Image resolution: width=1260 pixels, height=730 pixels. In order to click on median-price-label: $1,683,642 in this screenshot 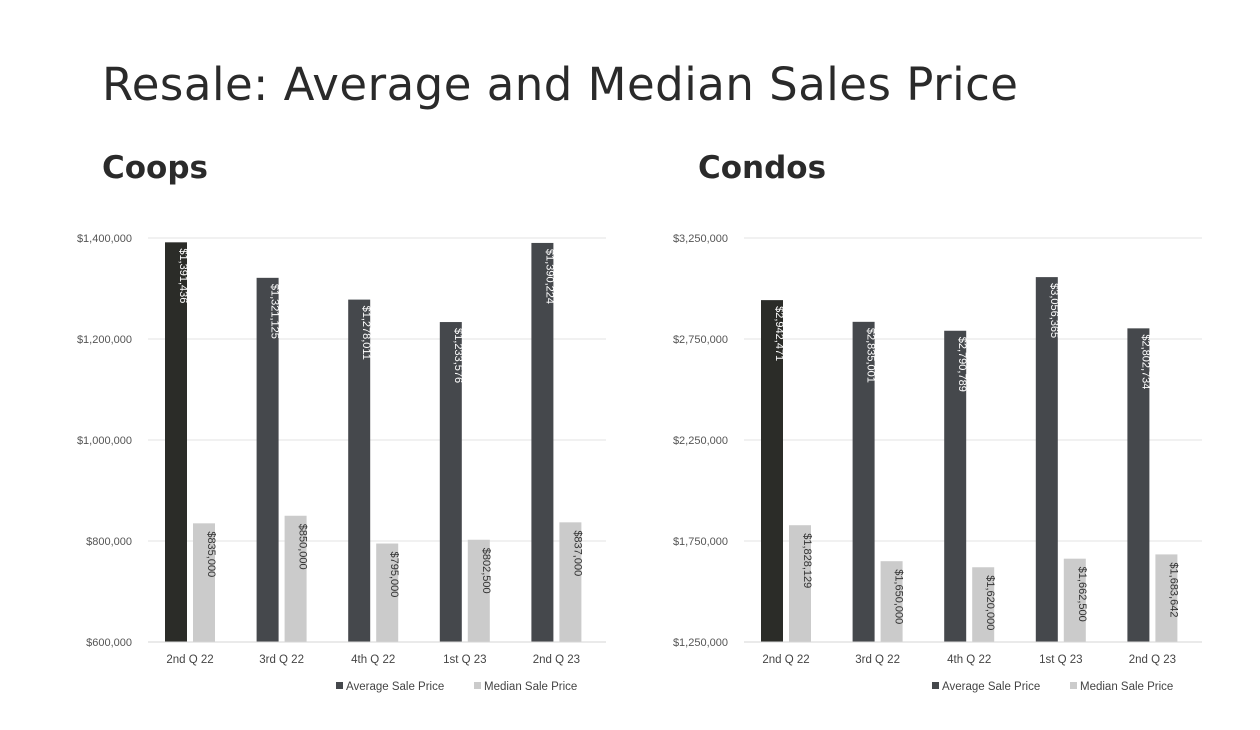, I will do `click(1173, 589)`.